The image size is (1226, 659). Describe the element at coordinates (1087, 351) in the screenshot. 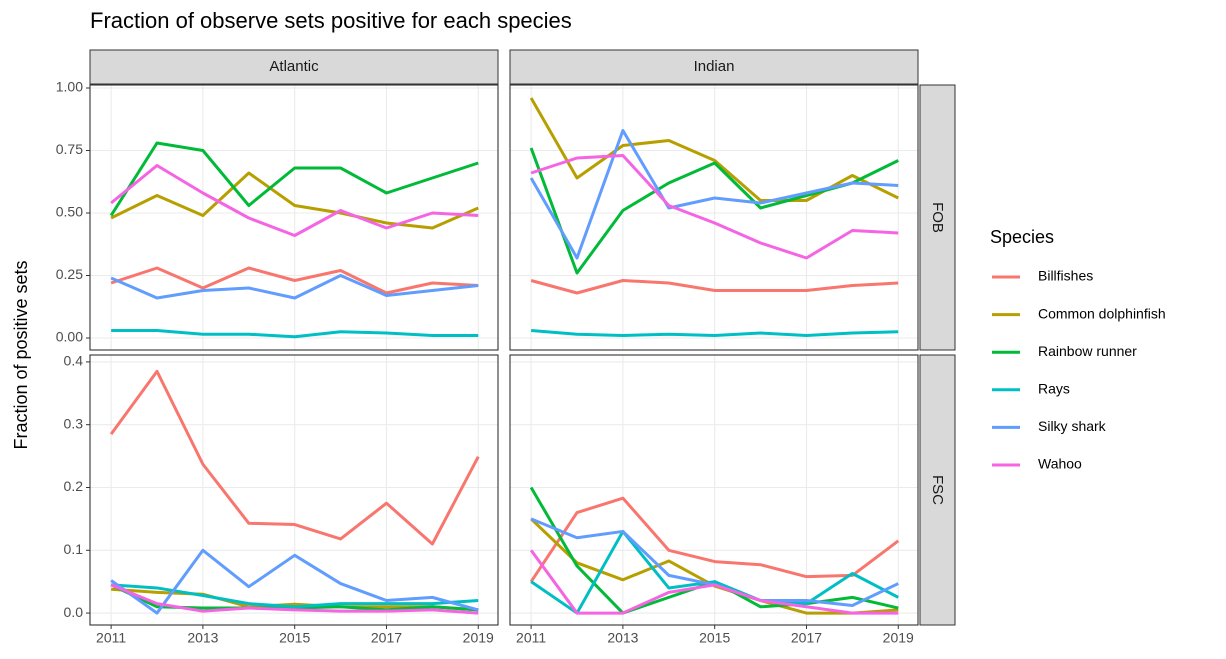

I see `legend-label: Rainbow runner` at that location.